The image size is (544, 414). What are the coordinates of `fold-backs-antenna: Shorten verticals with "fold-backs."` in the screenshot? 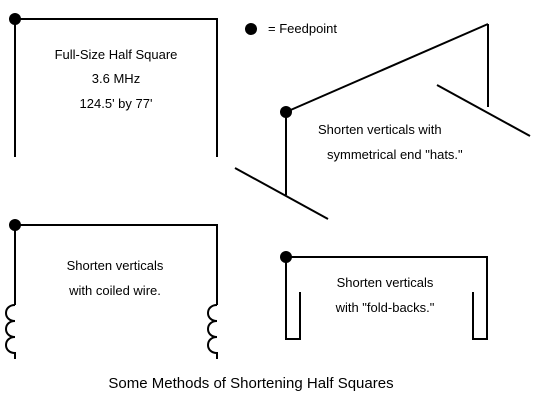 It's located at (384, 295).